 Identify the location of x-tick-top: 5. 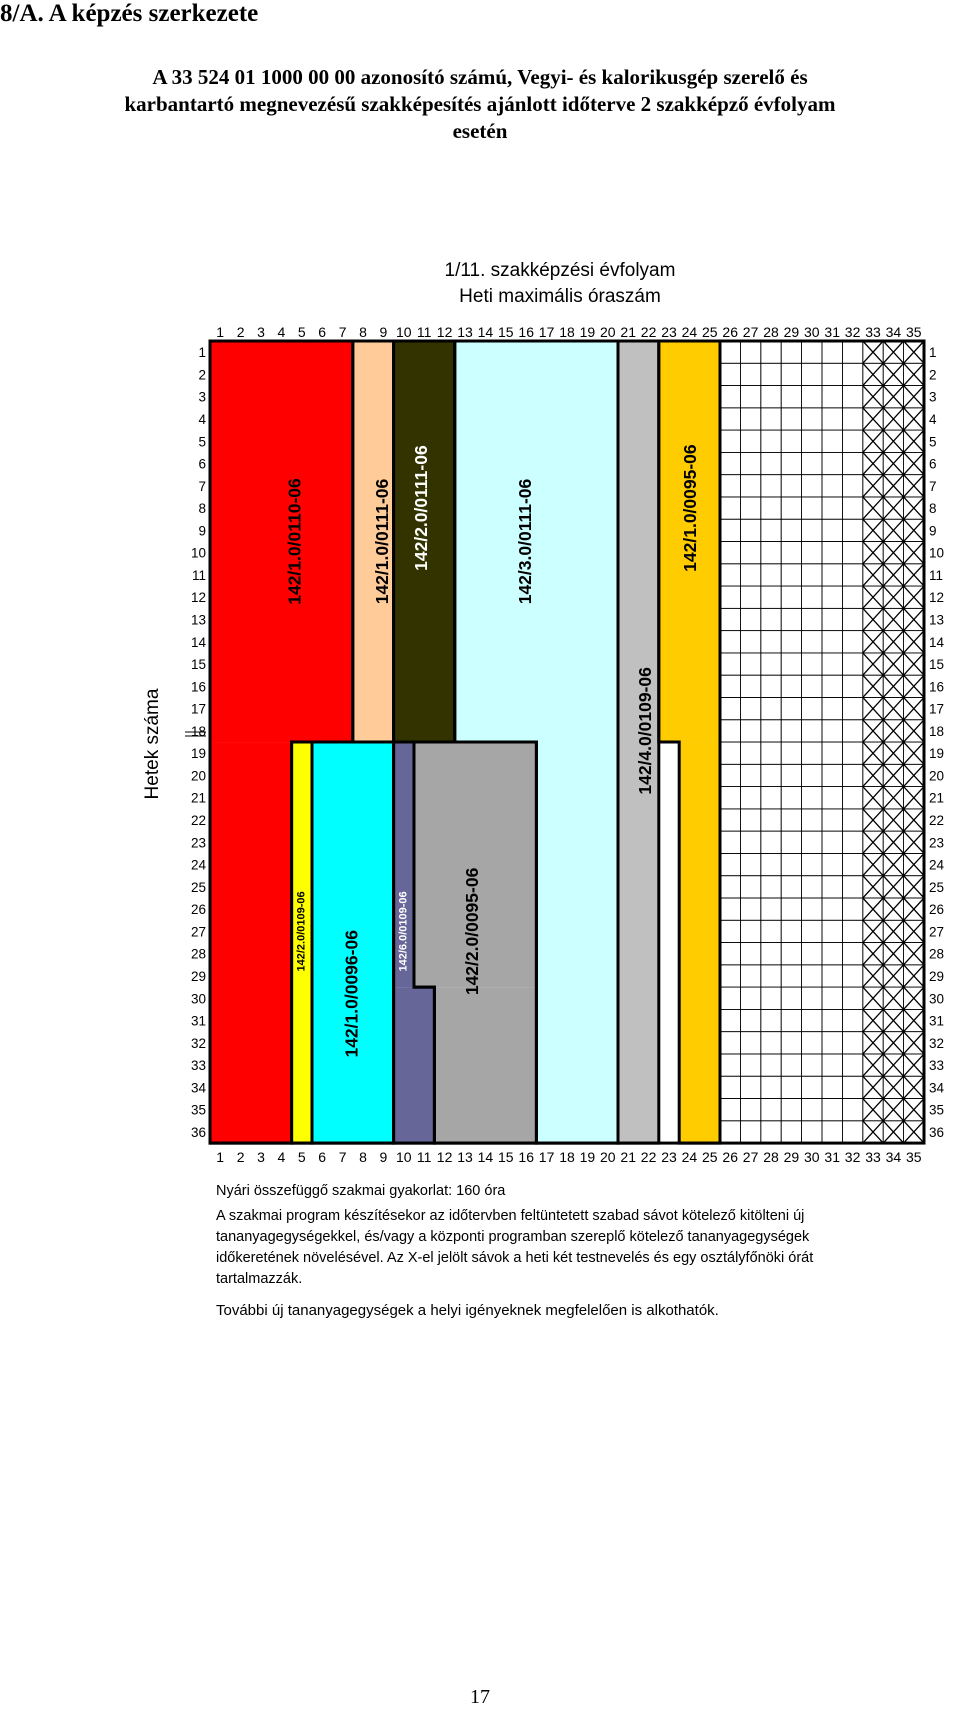
(302, 332).